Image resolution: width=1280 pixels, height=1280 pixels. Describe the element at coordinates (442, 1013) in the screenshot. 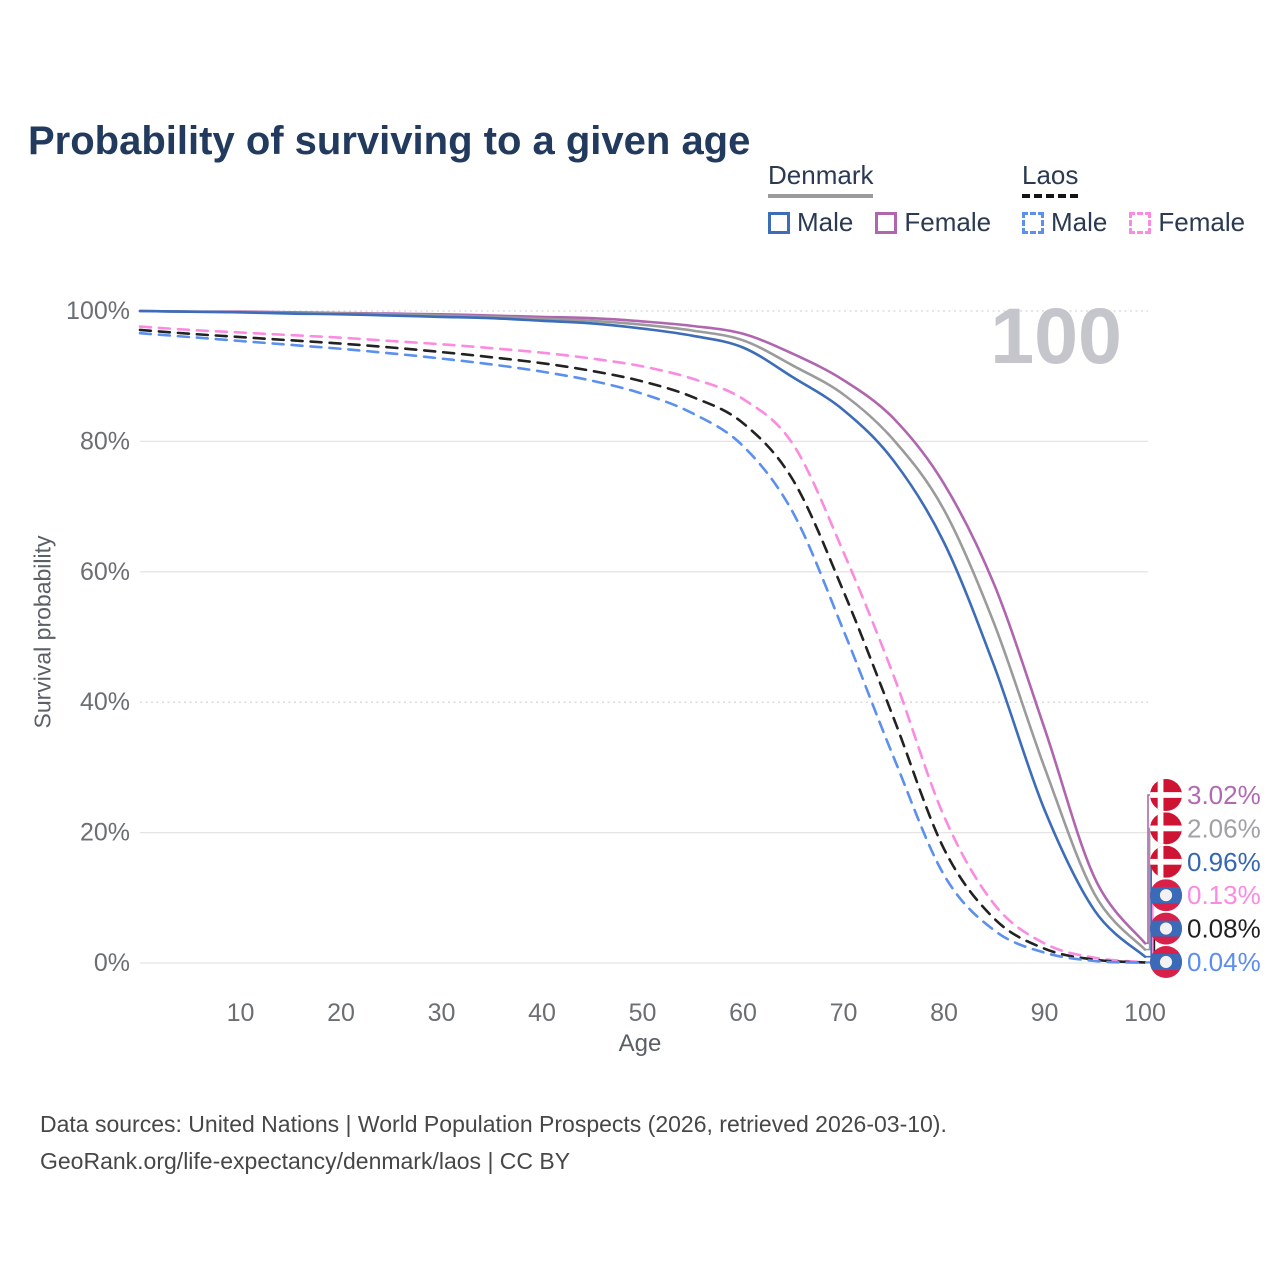

I see `x-tick-label: 30` at that location.